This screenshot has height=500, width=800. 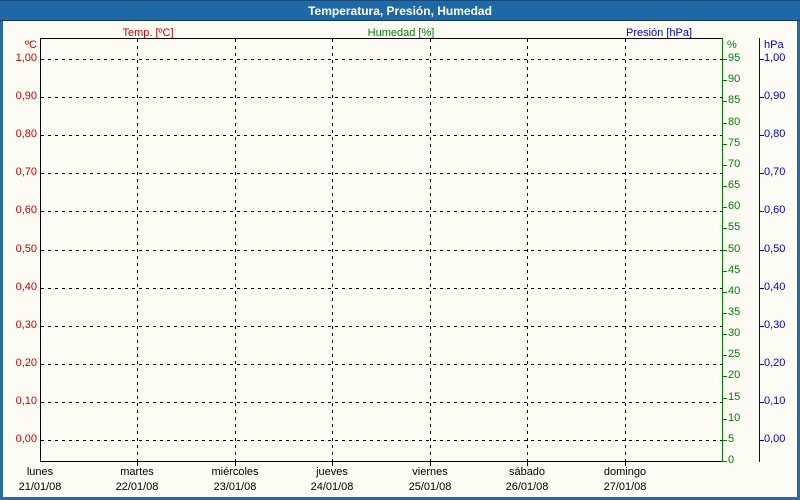 What do you see at coordinates (137, 487) in the screenshot?
I see `x-axis-date-label: 22/01/08` at bounding box center [137, 487].